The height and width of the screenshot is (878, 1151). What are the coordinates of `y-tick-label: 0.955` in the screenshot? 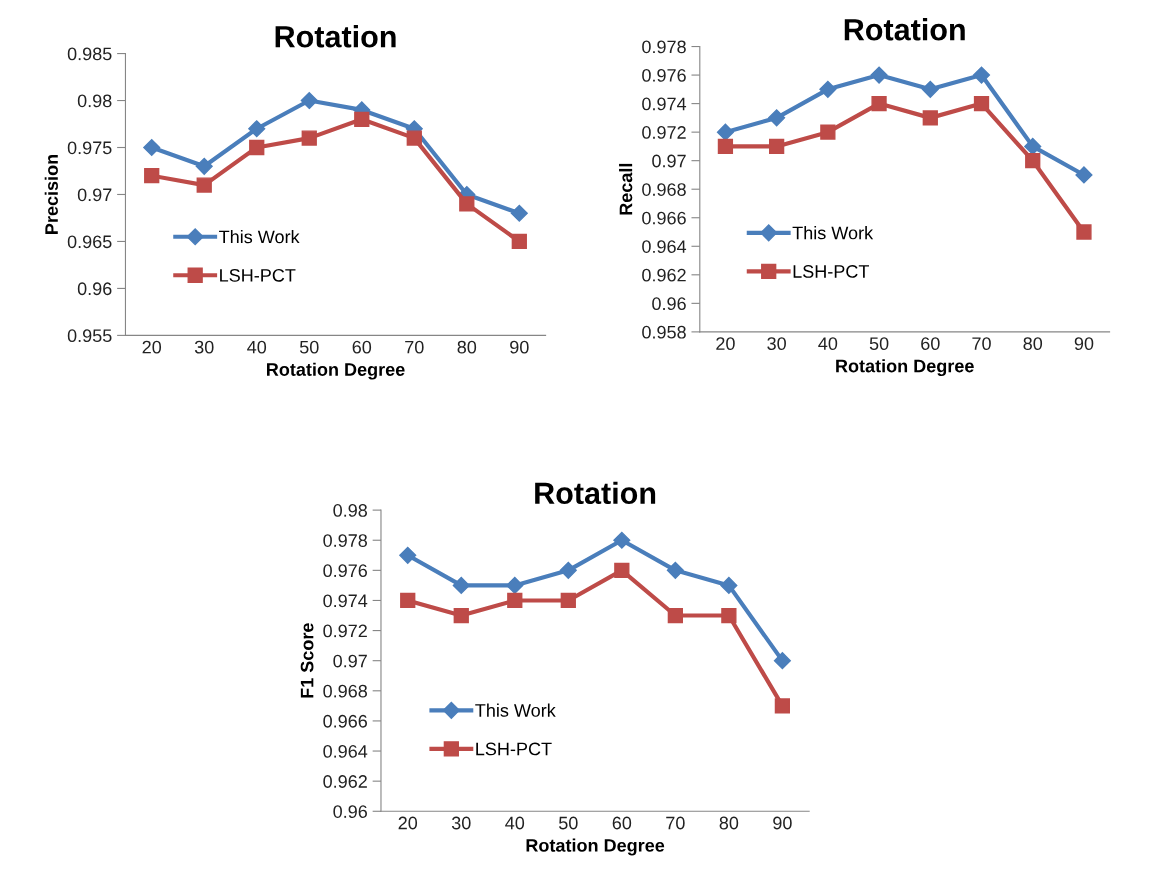 It's located at (89, 336).